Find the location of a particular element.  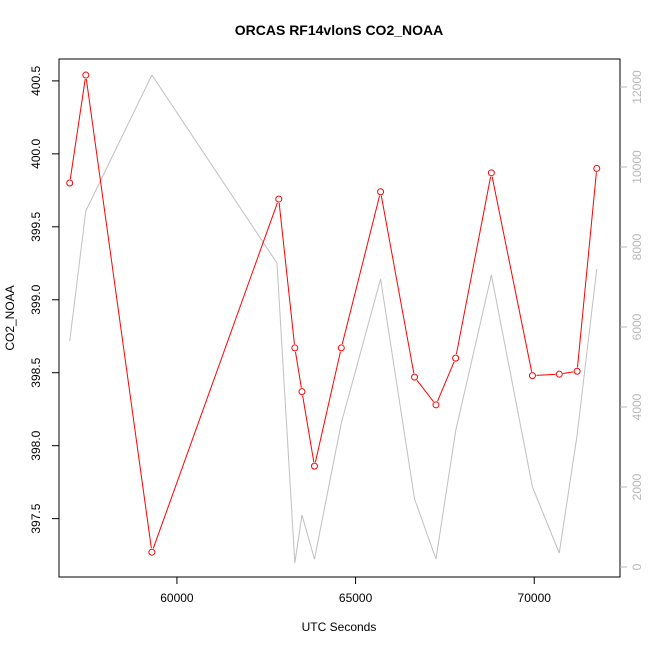

y2-tick-label: 4000 is located at coordinates (637, 406).